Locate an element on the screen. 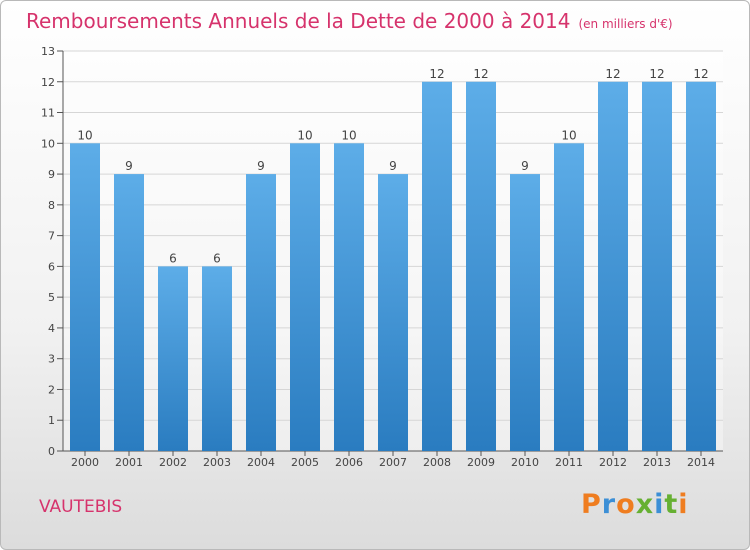 This screenshot has height=550, width=750. logo-letter: P is located at coordinates (591, 504).